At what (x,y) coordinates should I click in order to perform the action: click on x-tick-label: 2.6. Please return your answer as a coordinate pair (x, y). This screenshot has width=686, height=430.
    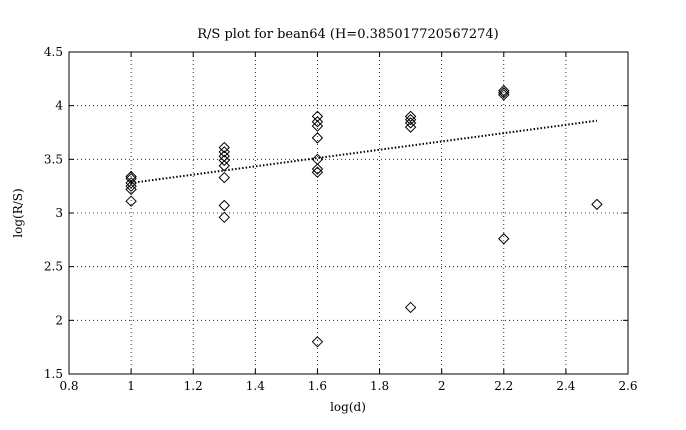
    Looking at the image, I should click on (627, 386).